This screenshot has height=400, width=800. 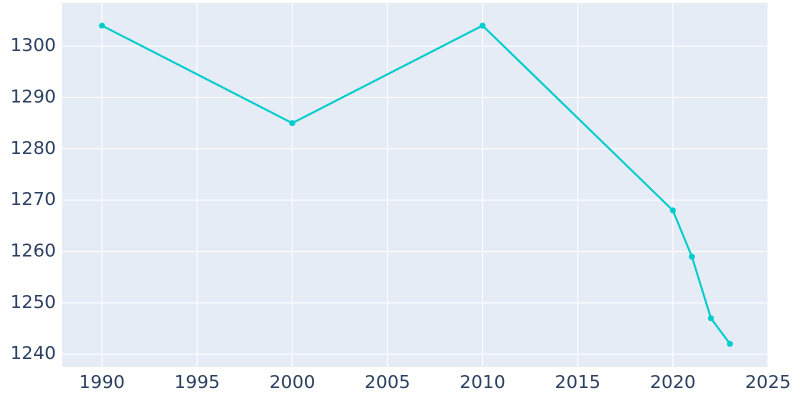 What do you see at coordinates (33, 148) in the screenshot?
I see `y-tick-label: 1280` at bounding box center [33, 148].